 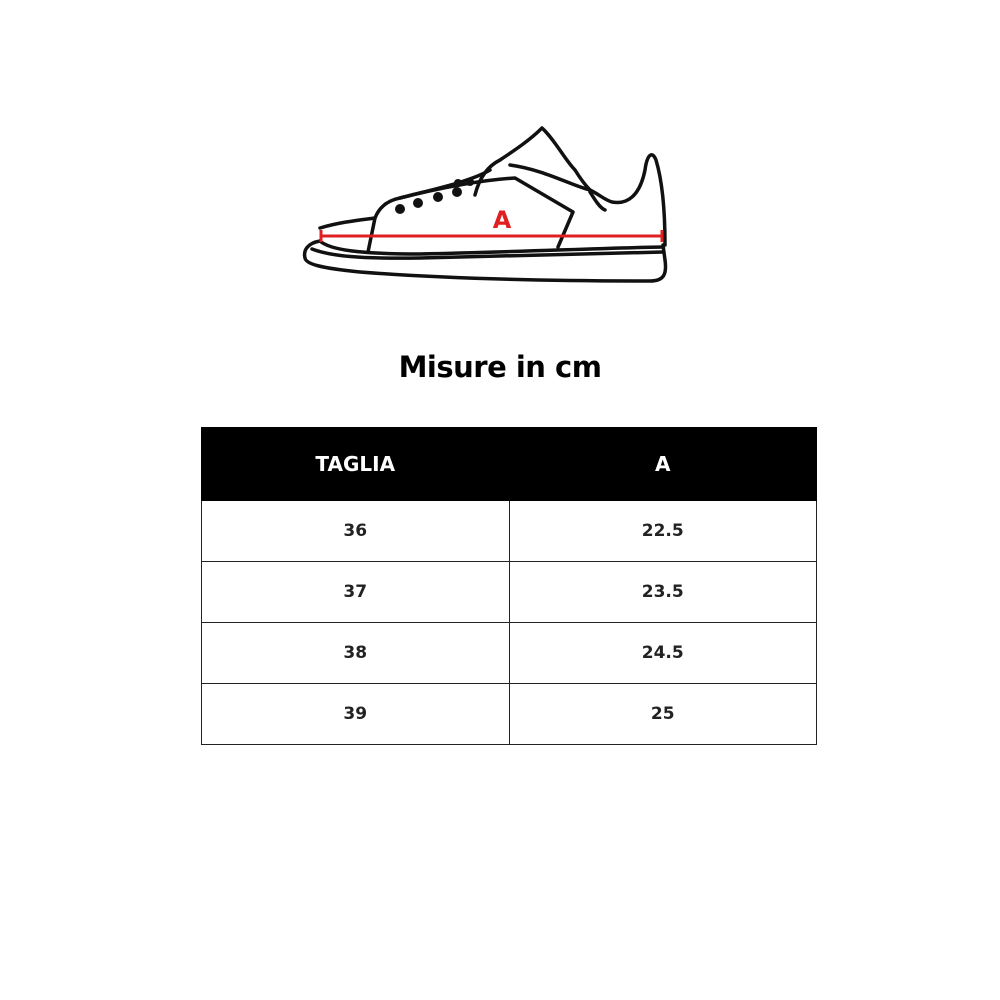 What do you see at coordinates (355, 653) in the screenshot?
I see `size-cell: 38` at bounding box center [355, 653].